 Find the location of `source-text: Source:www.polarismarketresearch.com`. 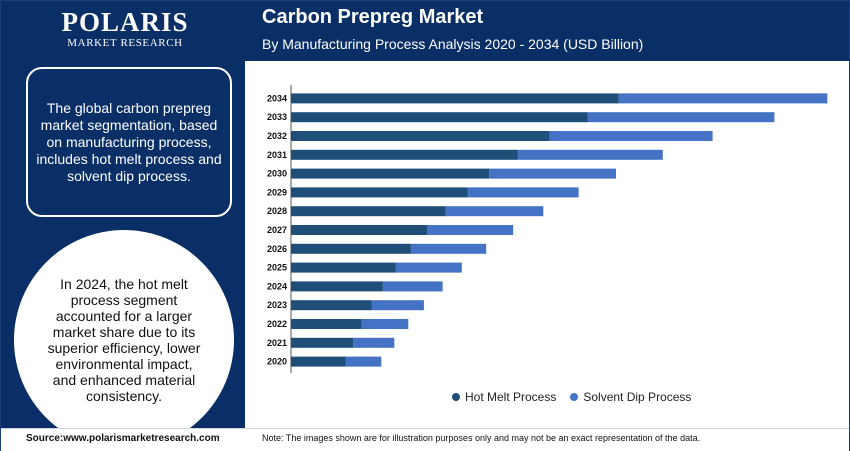

source-text: Source:www.polarismarketresearch.com is located at coordinates (123, 438).